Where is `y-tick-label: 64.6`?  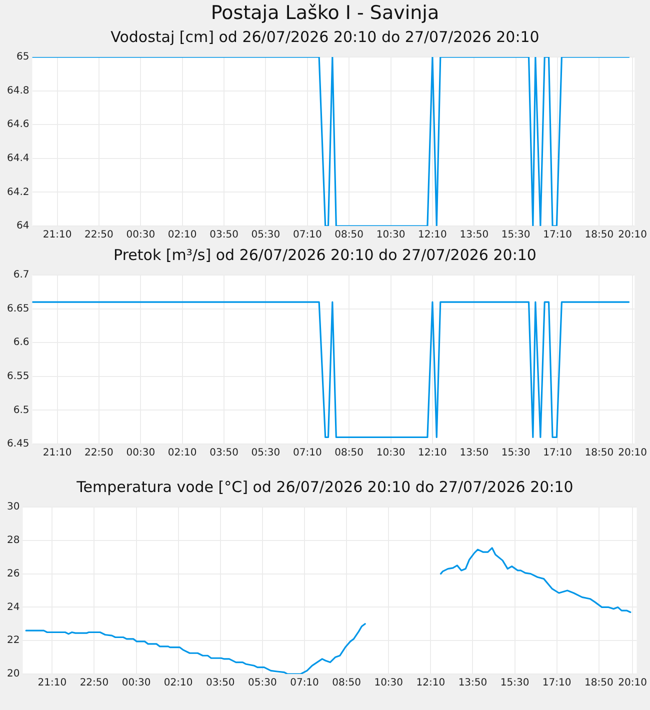 y-tick-label: 64.6 is located at coordinates (18, 124).